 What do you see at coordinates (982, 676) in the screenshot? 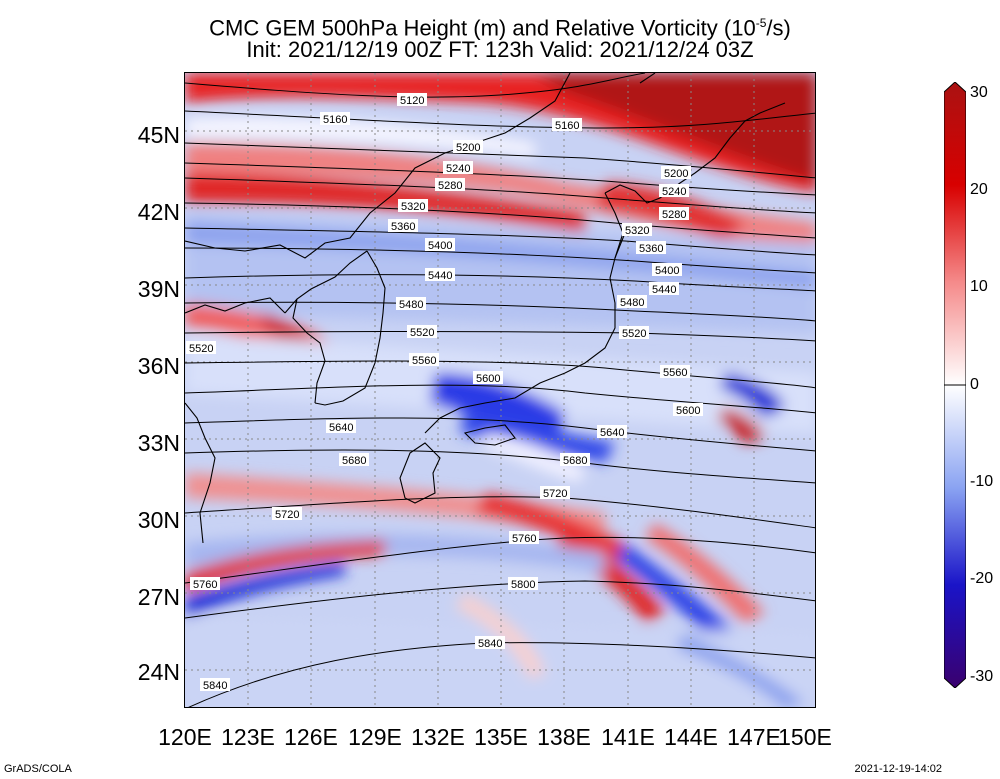
I see `colorbar-tick: -30` at bounding box center [982, 676].